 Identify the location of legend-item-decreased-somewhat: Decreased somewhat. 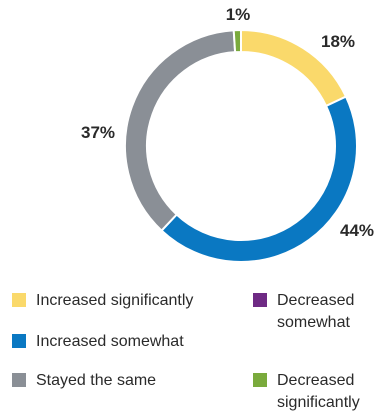
(303, 312).